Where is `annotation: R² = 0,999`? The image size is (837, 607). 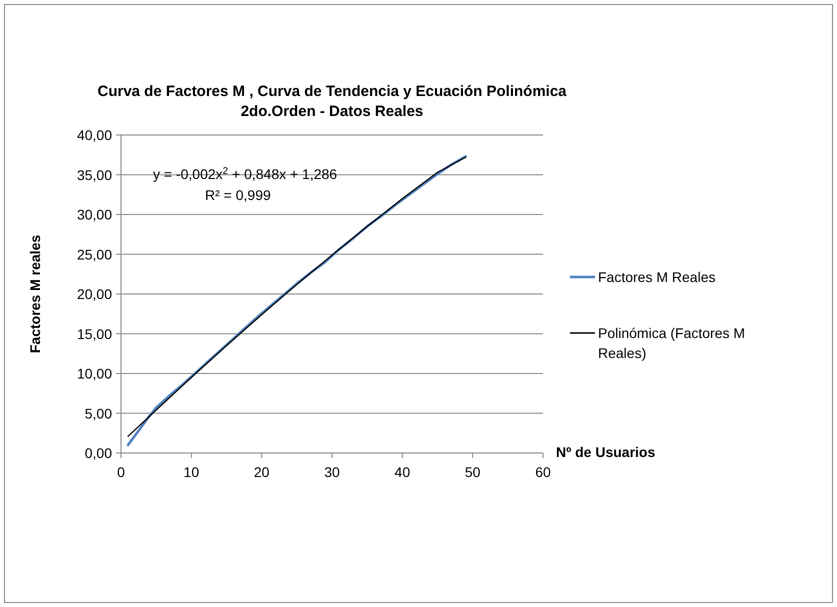 annotation: R² = 0,999 is located at coordinates (238, 195).